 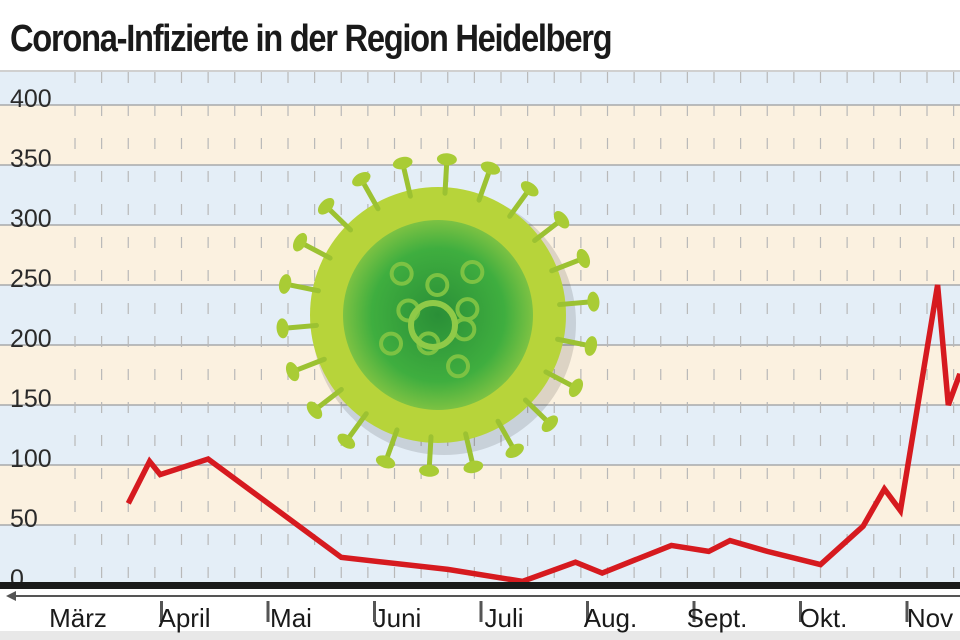 I want to click on x-tick-label: Okt., so click(x=824, y=618).